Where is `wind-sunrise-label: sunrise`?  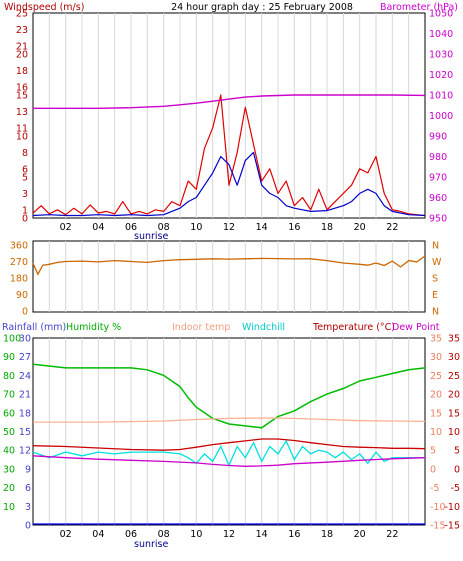 wind-sunrise-label: sunrise is located at coordinates (151, 236).